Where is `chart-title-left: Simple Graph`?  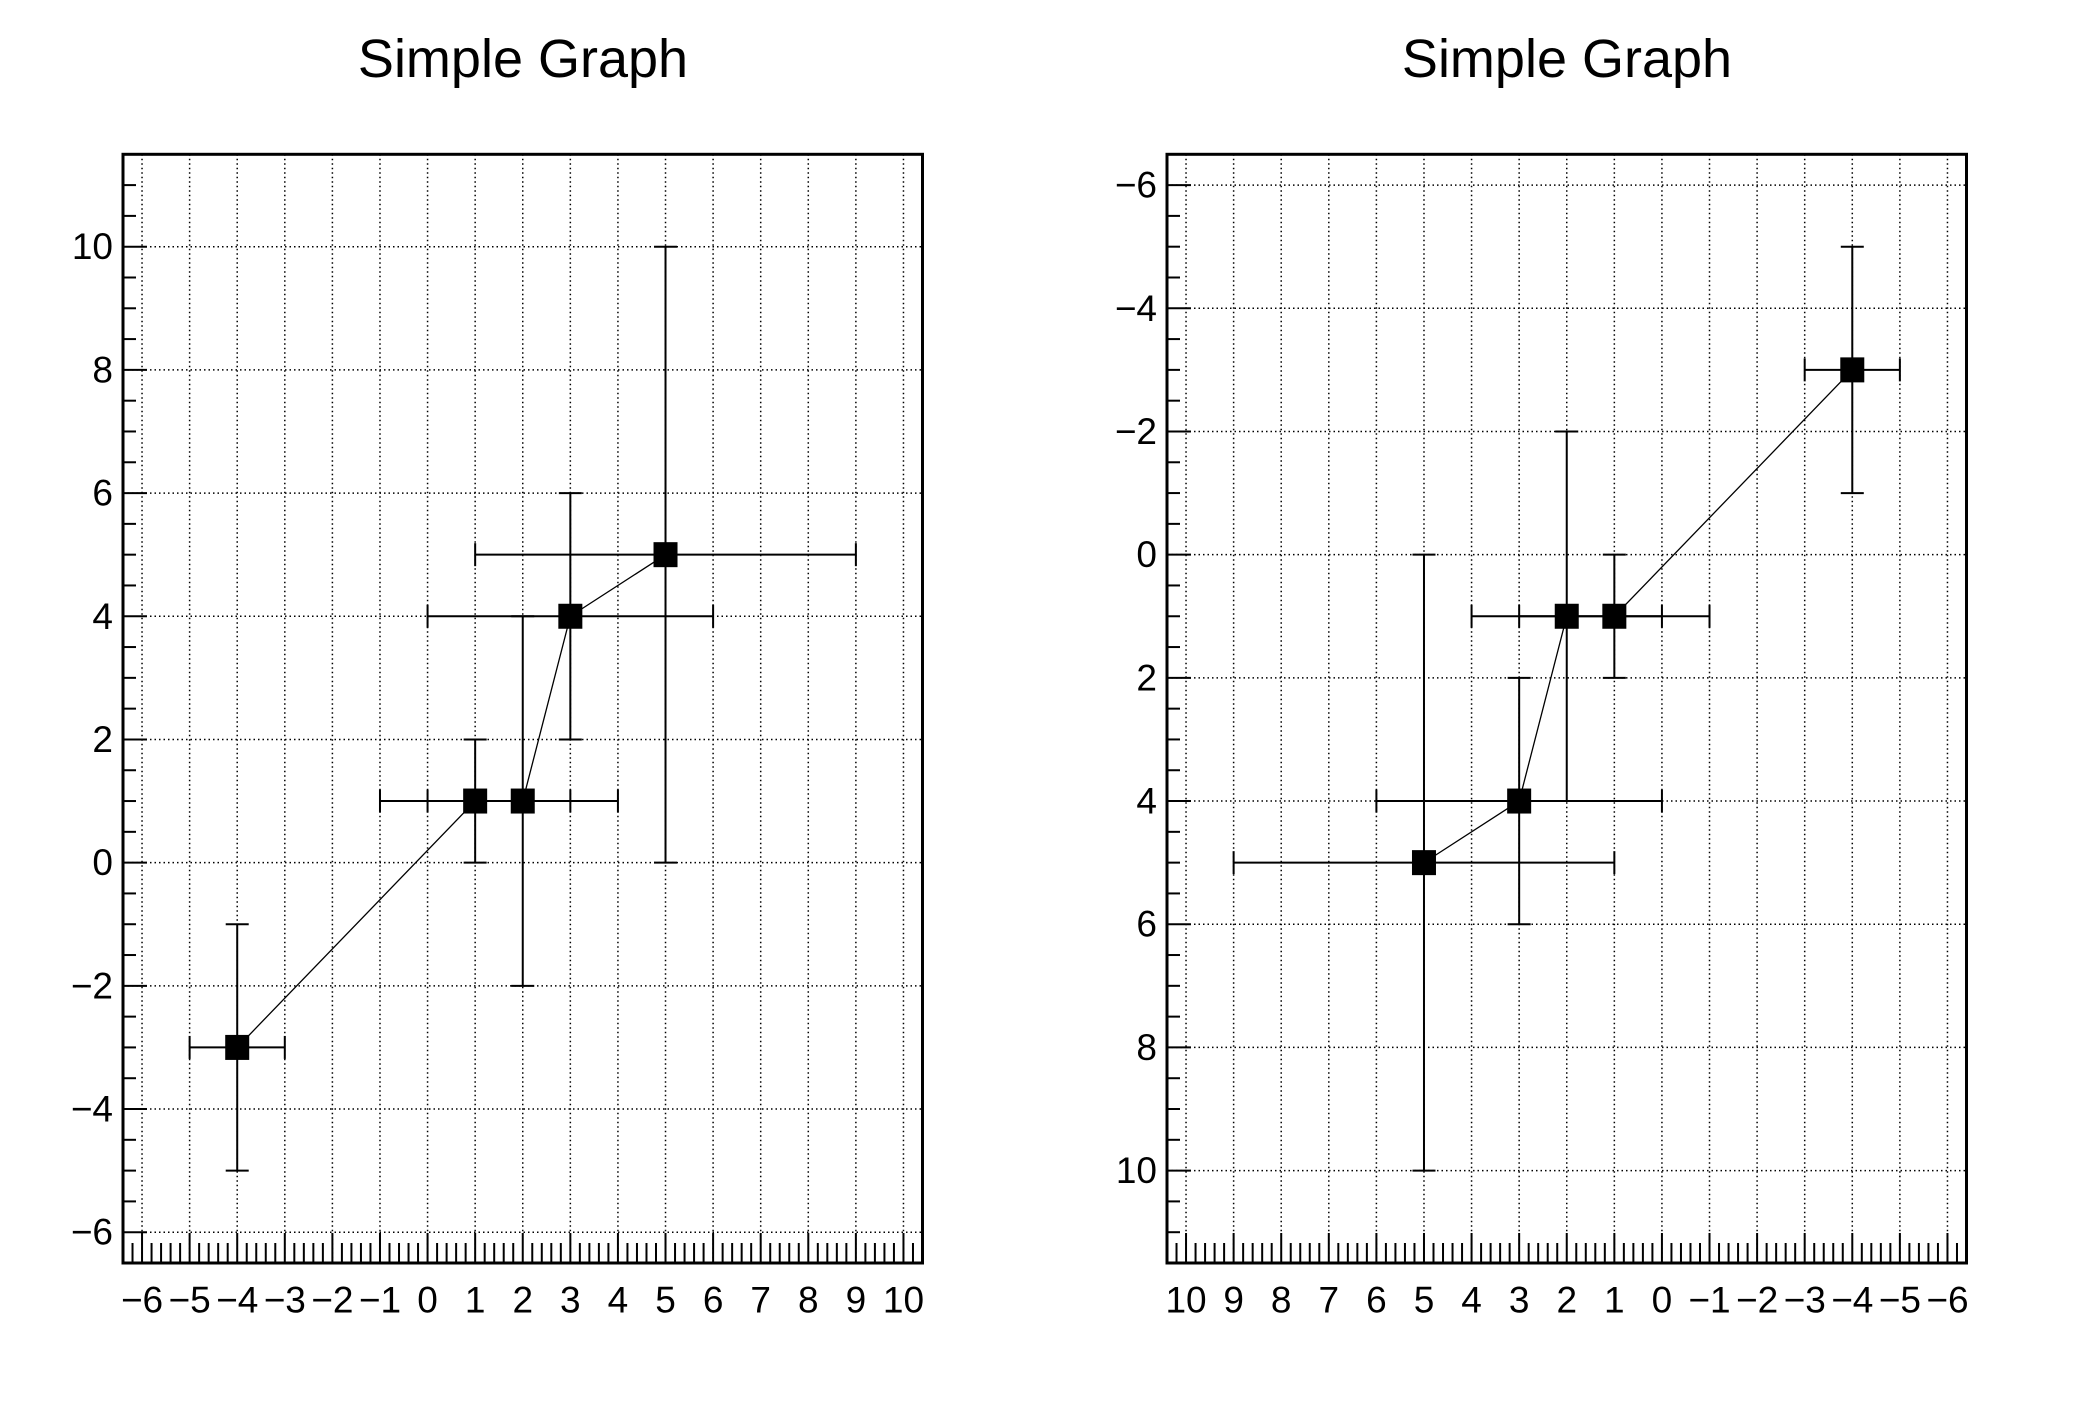 chart-title-left: Simple Graph is located at coordinates (523, 59).